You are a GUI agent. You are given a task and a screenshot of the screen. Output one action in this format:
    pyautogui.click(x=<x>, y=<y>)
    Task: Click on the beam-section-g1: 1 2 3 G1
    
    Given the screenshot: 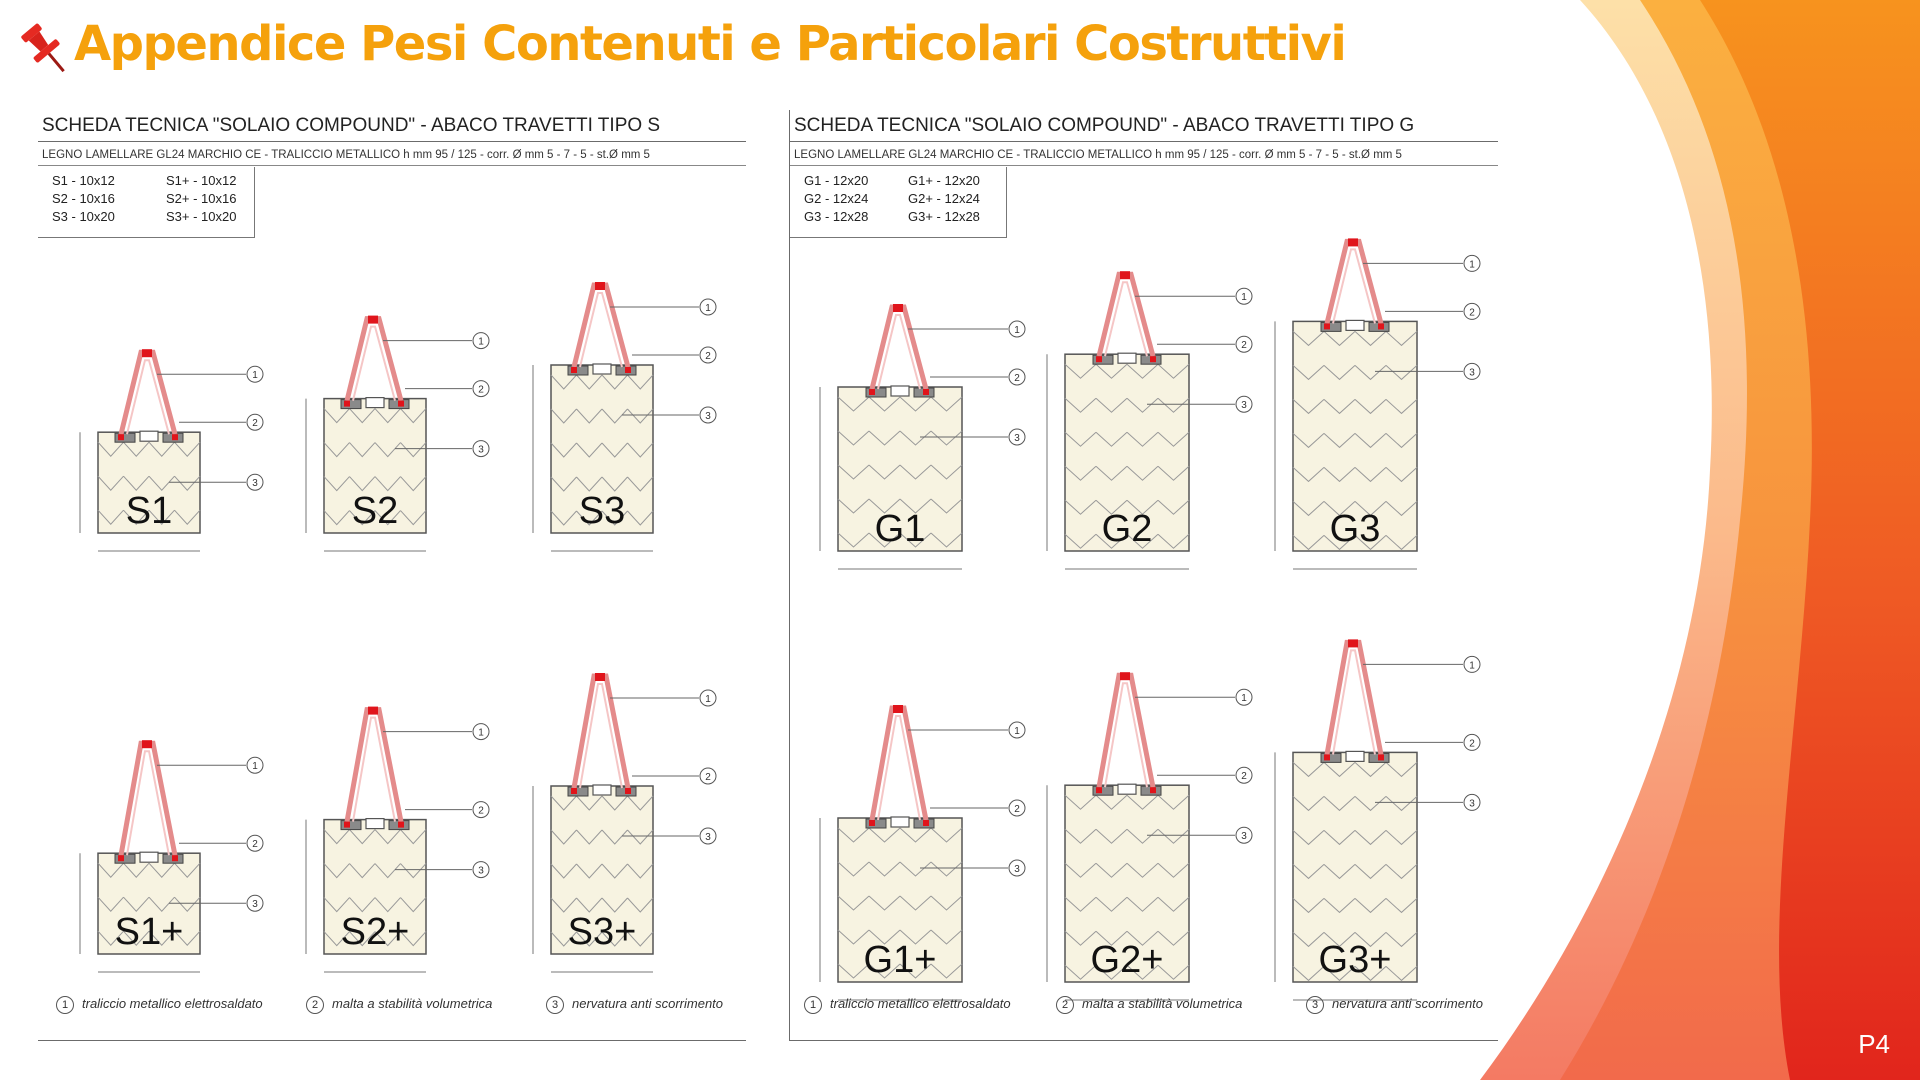 What is the action you would take?
    pyautogui.click(x=922, y=437)
    